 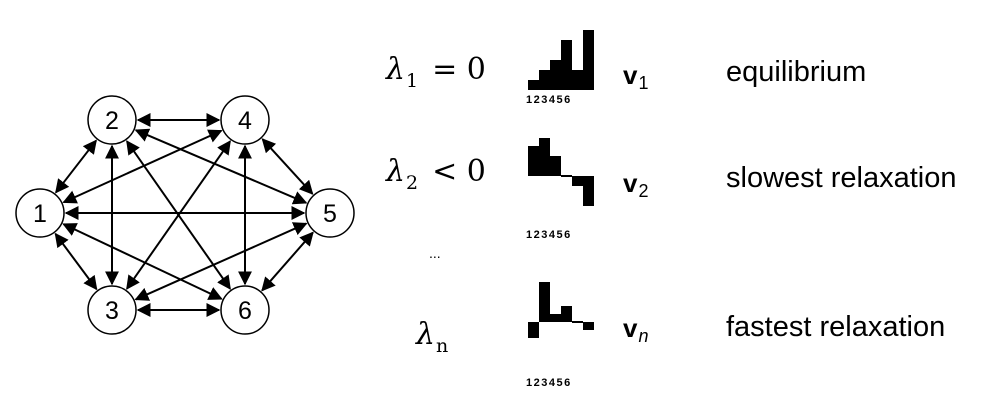 I want to click on eigenvector-2-description: slowest relaxation, so click(x=841, y=178).